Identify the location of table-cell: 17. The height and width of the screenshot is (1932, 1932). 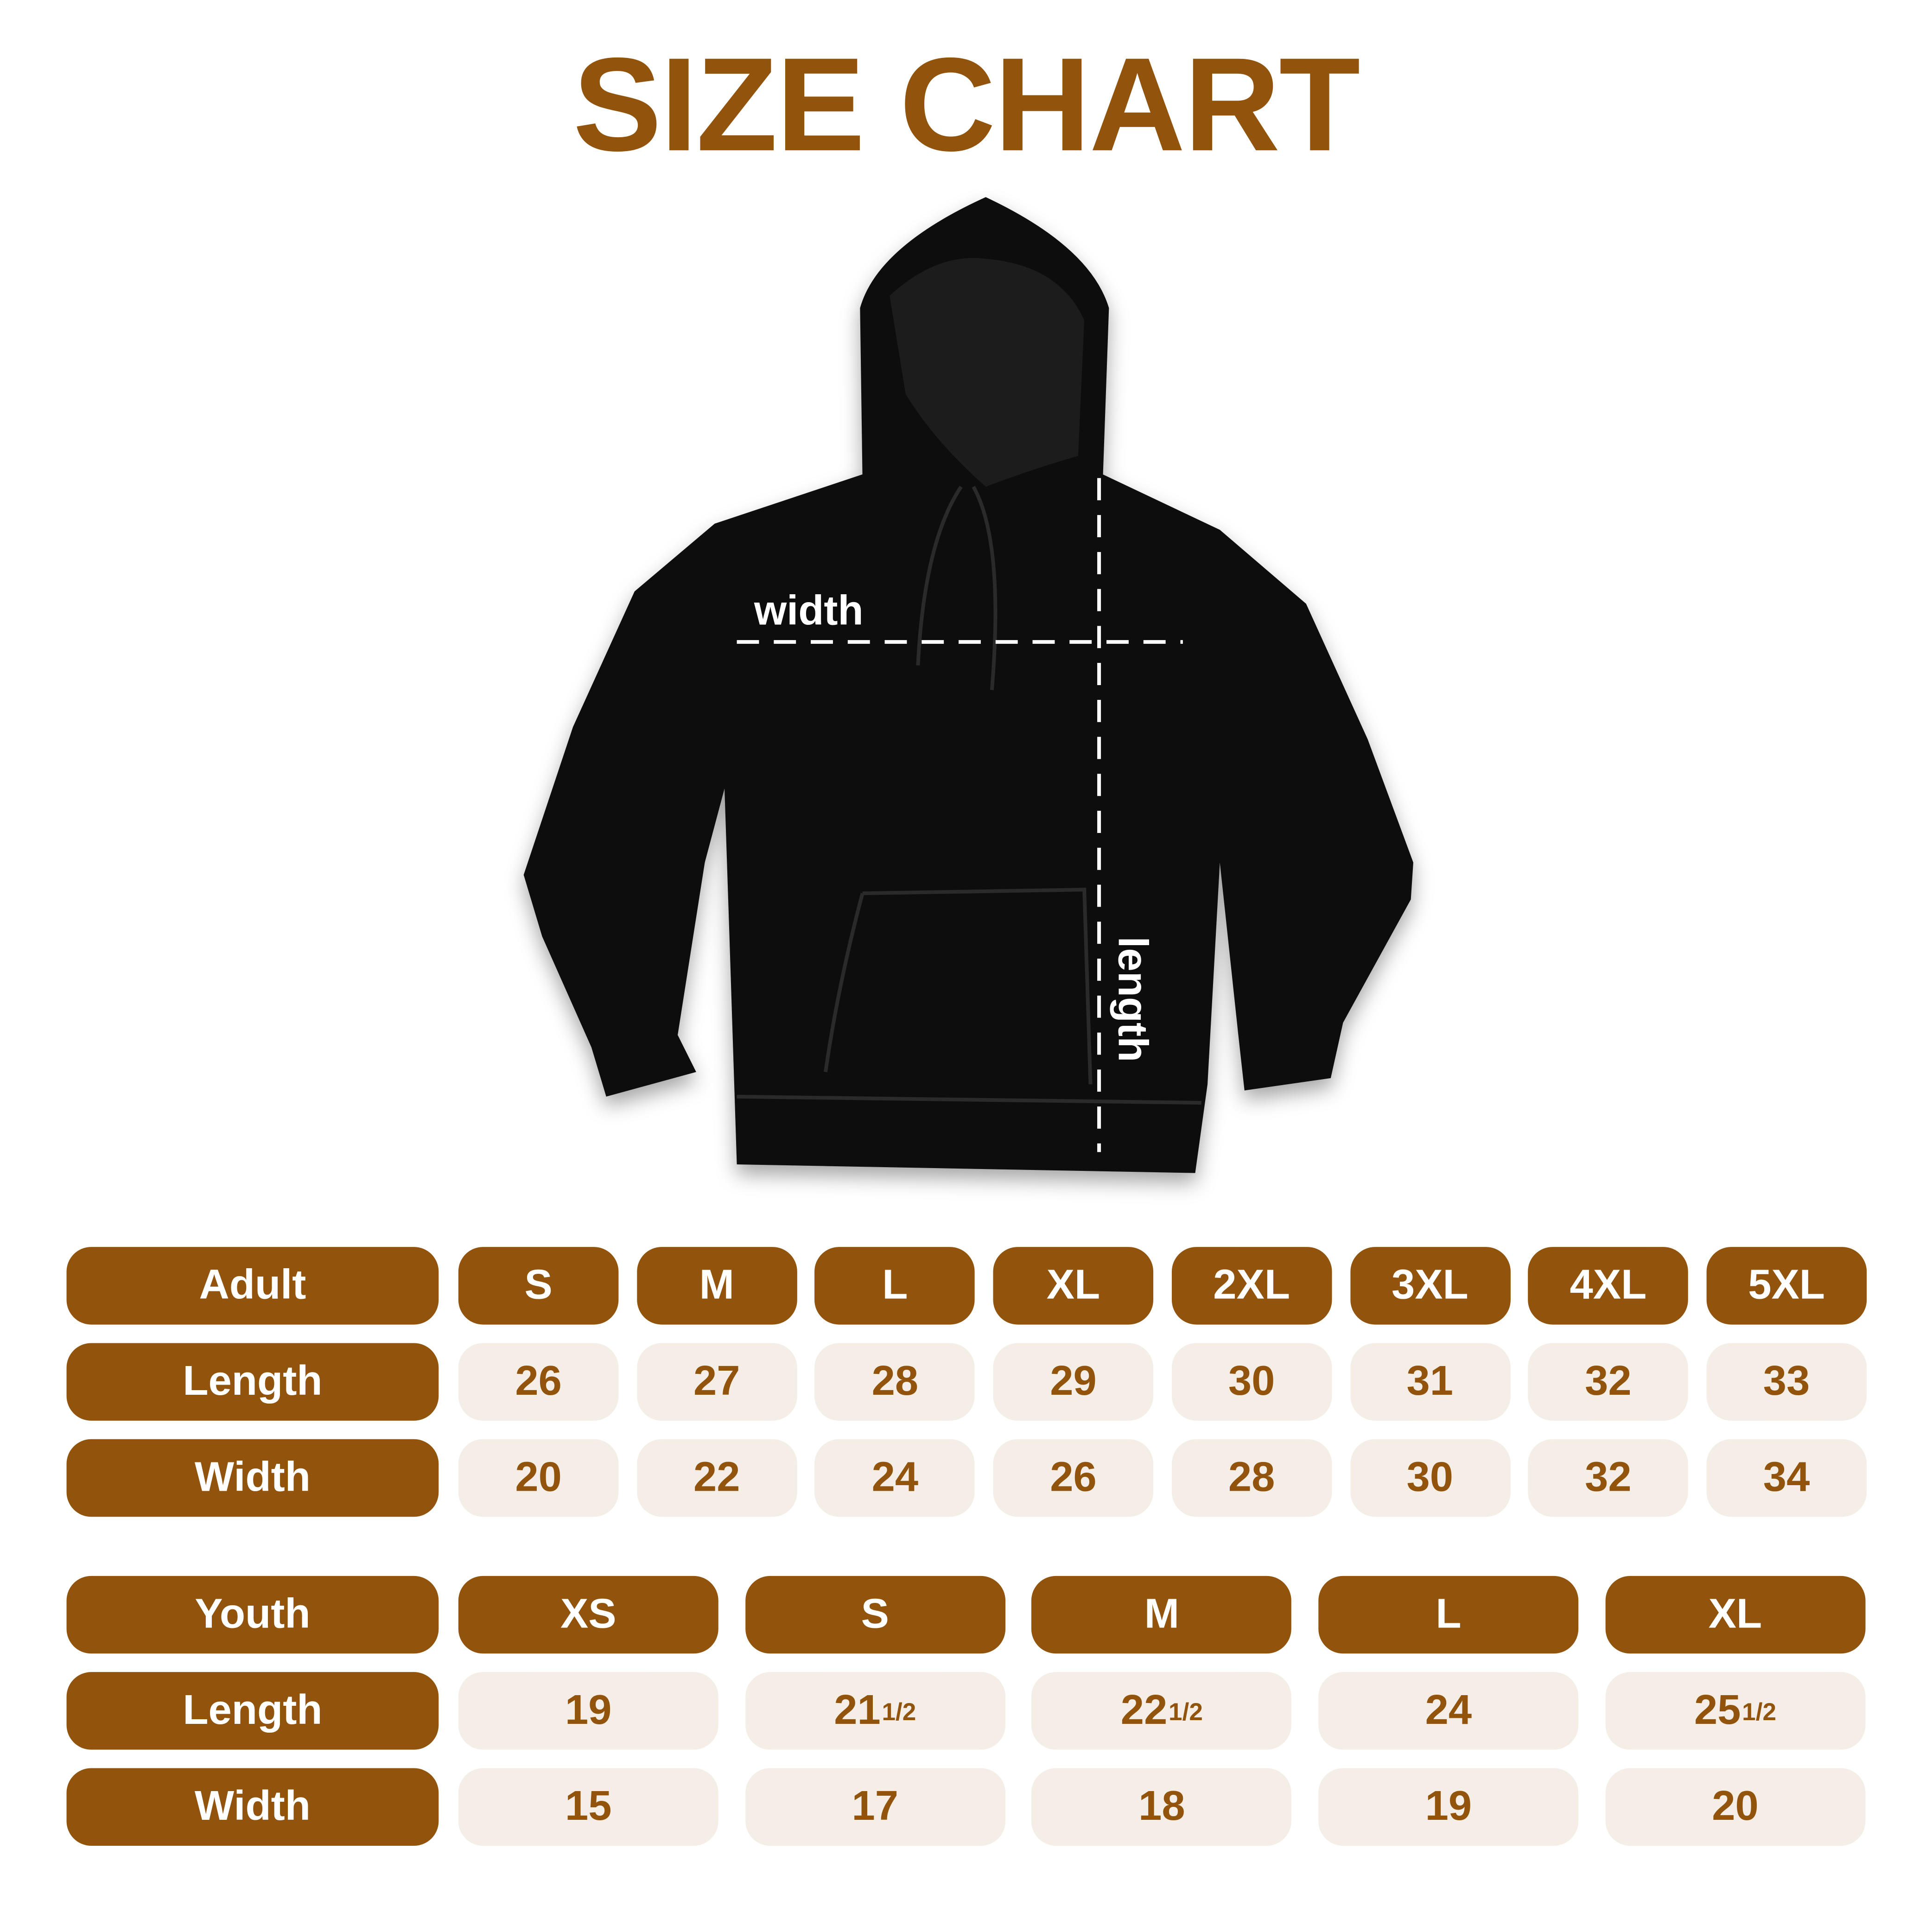
(875, 1807).